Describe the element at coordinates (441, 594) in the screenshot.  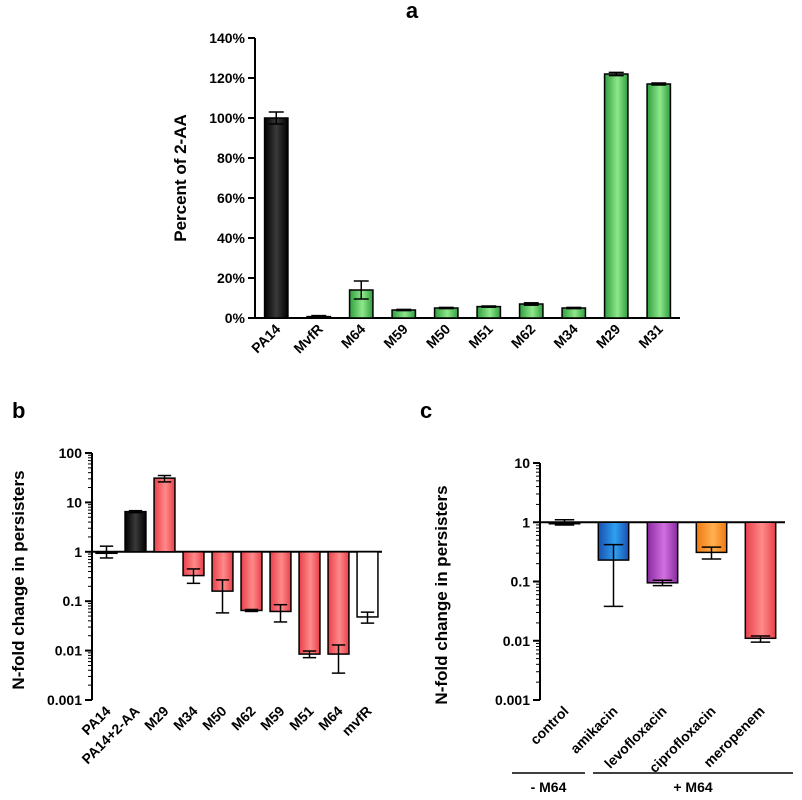
I see `panel-c-ylabel: N-fold change in persisters` at that location.